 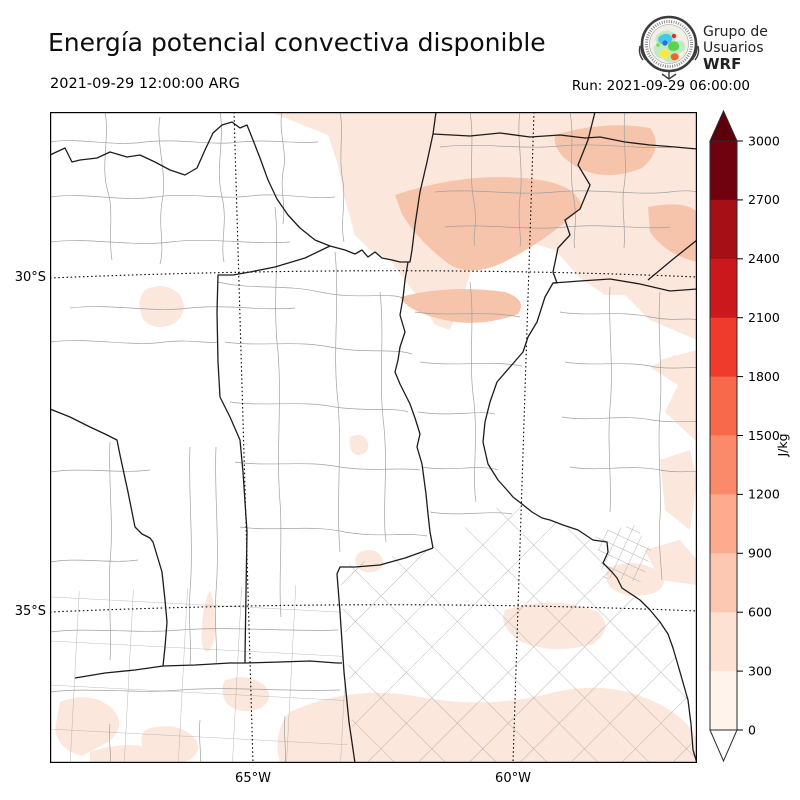 What do you see at coordinates (764, 317) in the screenshot?
I see `colorbar-tick-label: 2100` at bounding box center [764, 317].